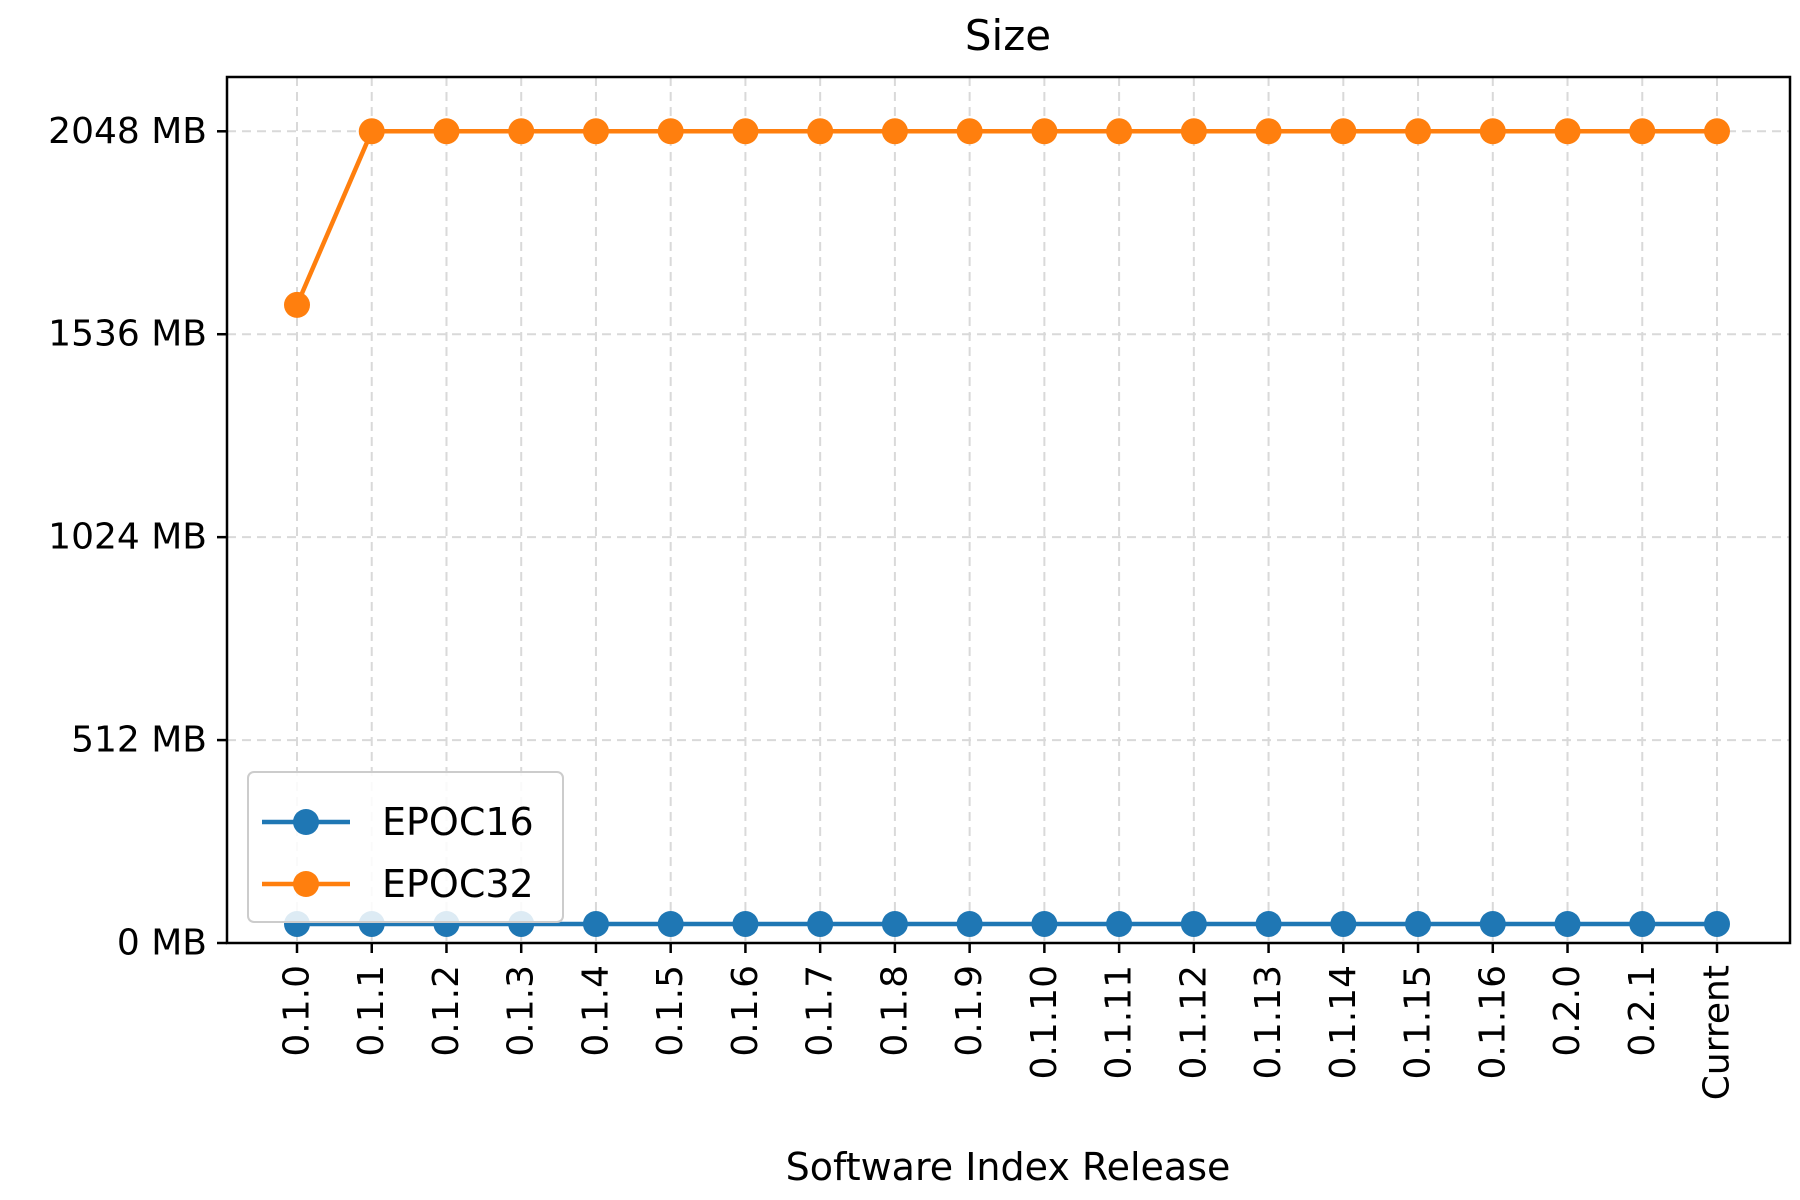 This screenshot has width=1800, height=1200. I want to click on x-tick-label: 0.1.4, so click(595, 1011).